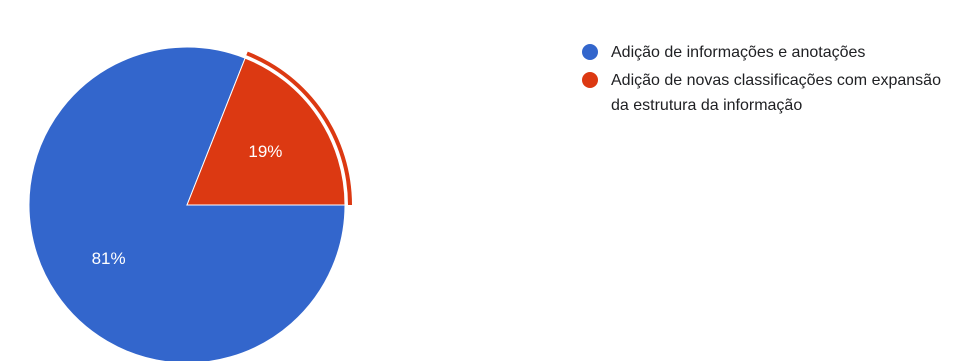  What do you see at coordinates (738, 52) in the screenshot?
I see `legend-label: Adição de informações e anotações` at bounding box center [738, 52].